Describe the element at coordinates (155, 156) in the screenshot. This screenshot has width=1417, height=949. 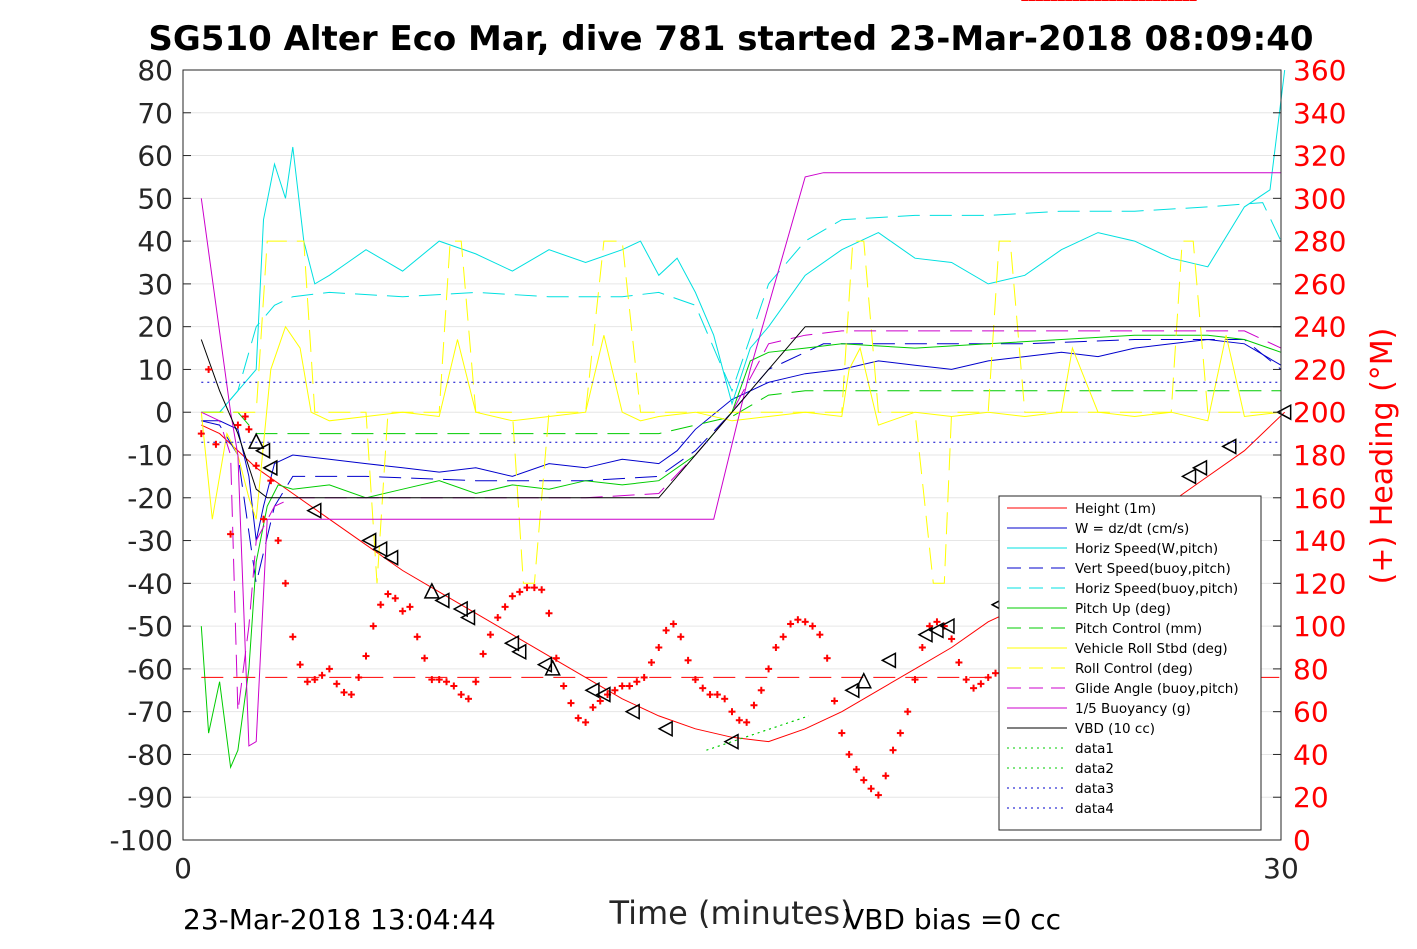
I see `y-tick-label-left: 60` at that location.